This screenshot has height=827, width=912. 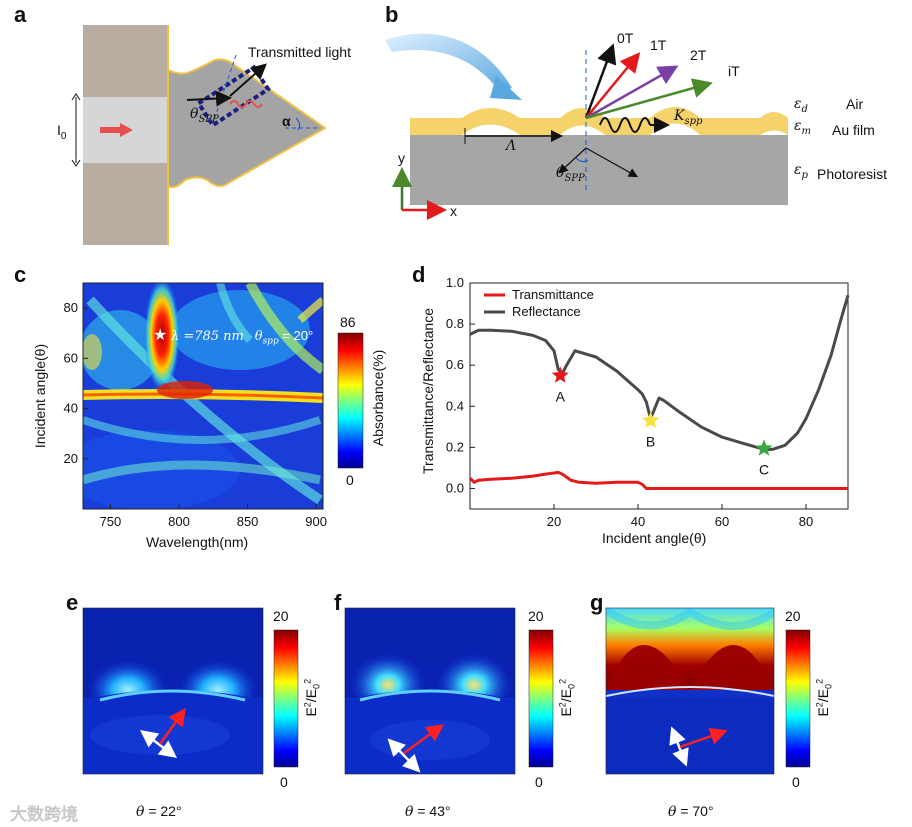 I want to click on order-1t-label: 1T, so click(x=658, y=45).